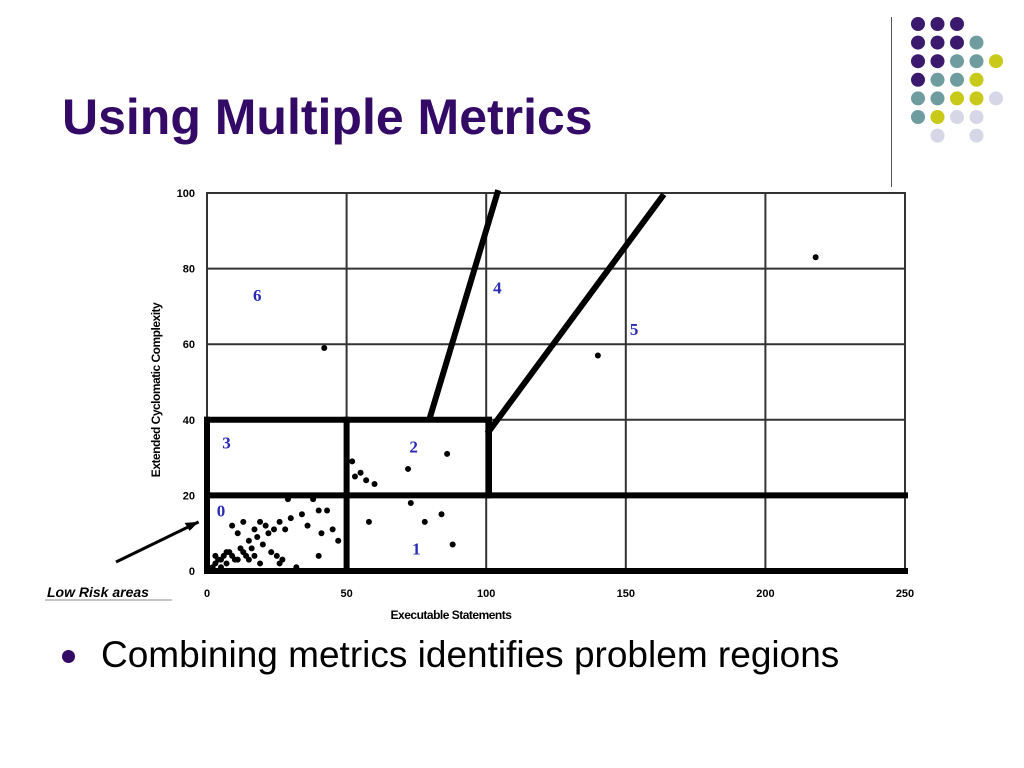 Image resolution: width=1024 pixels, height=768 pixels. Describe the element at coordinates (192, 572) in the screenshot. I see `y-tick-label: 0` at that location.